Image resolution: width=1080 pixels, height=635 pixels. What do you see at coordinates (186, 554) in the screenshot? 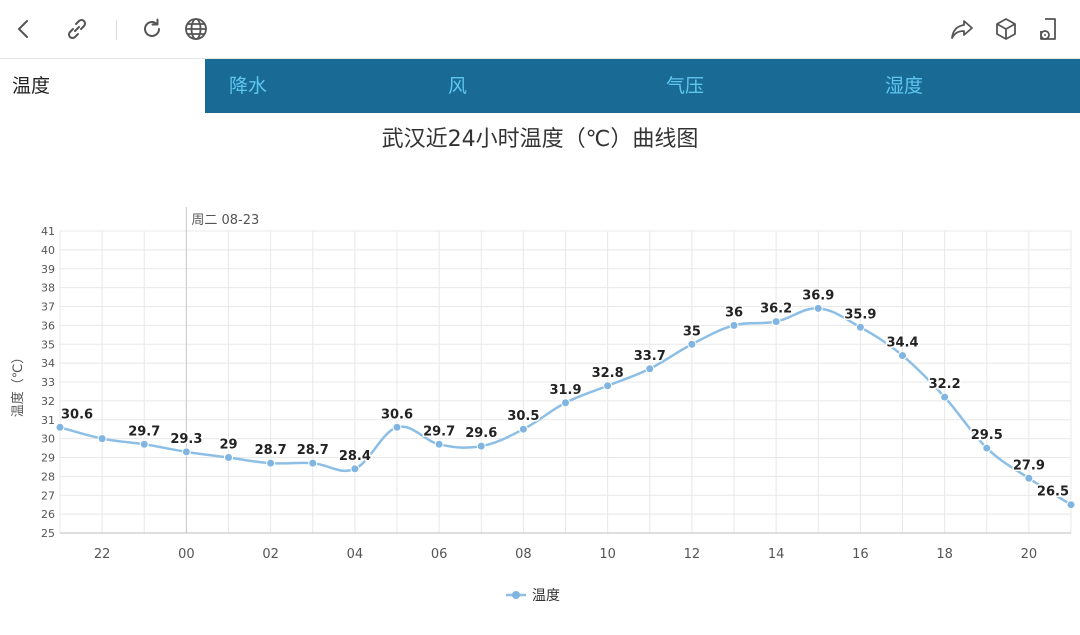
I see `x-tick-label: 00` at bounding box center [186, 554].